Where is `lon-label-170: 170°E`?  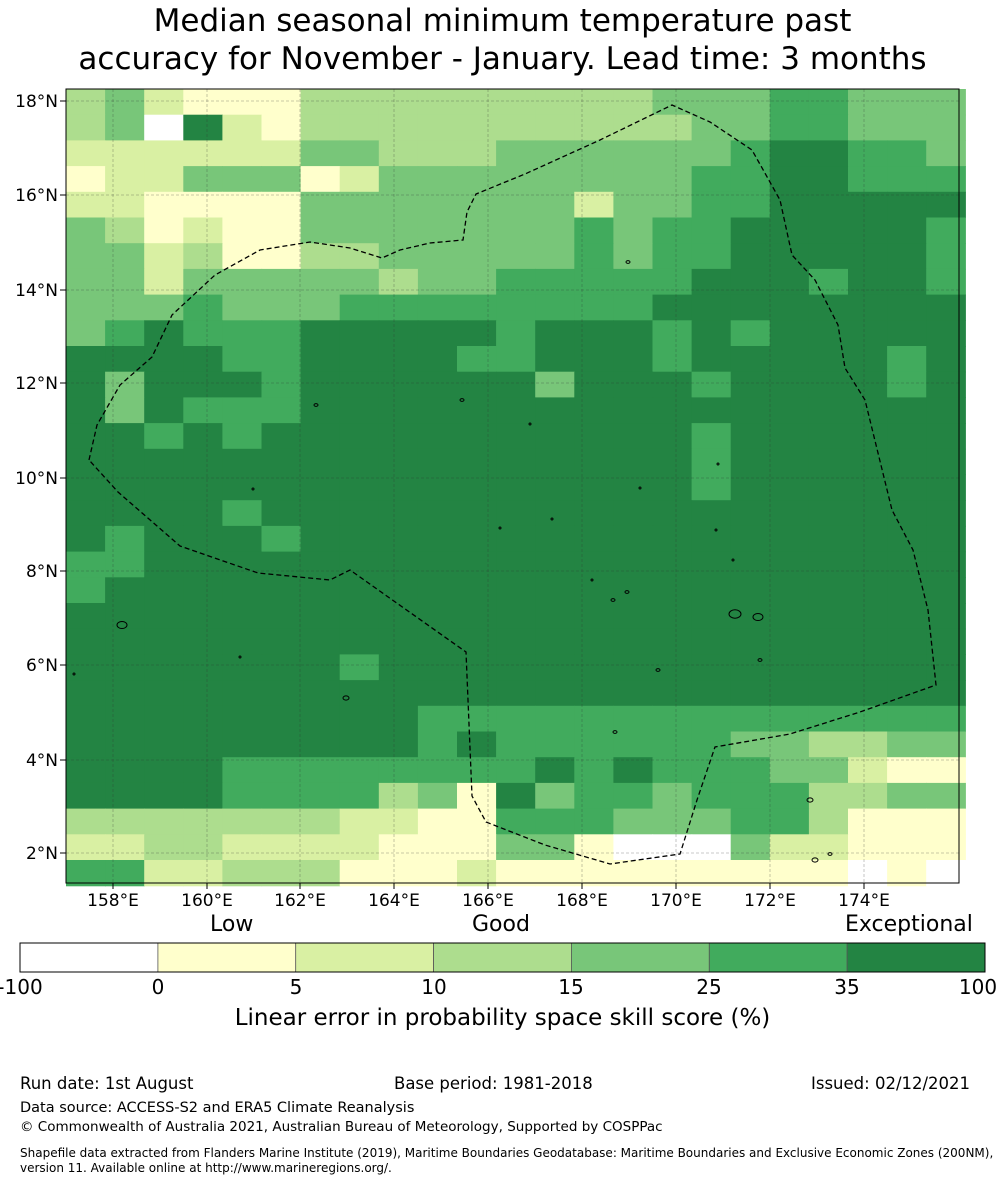
lon-label-170: 170°E is located at coordinates (676, 901).